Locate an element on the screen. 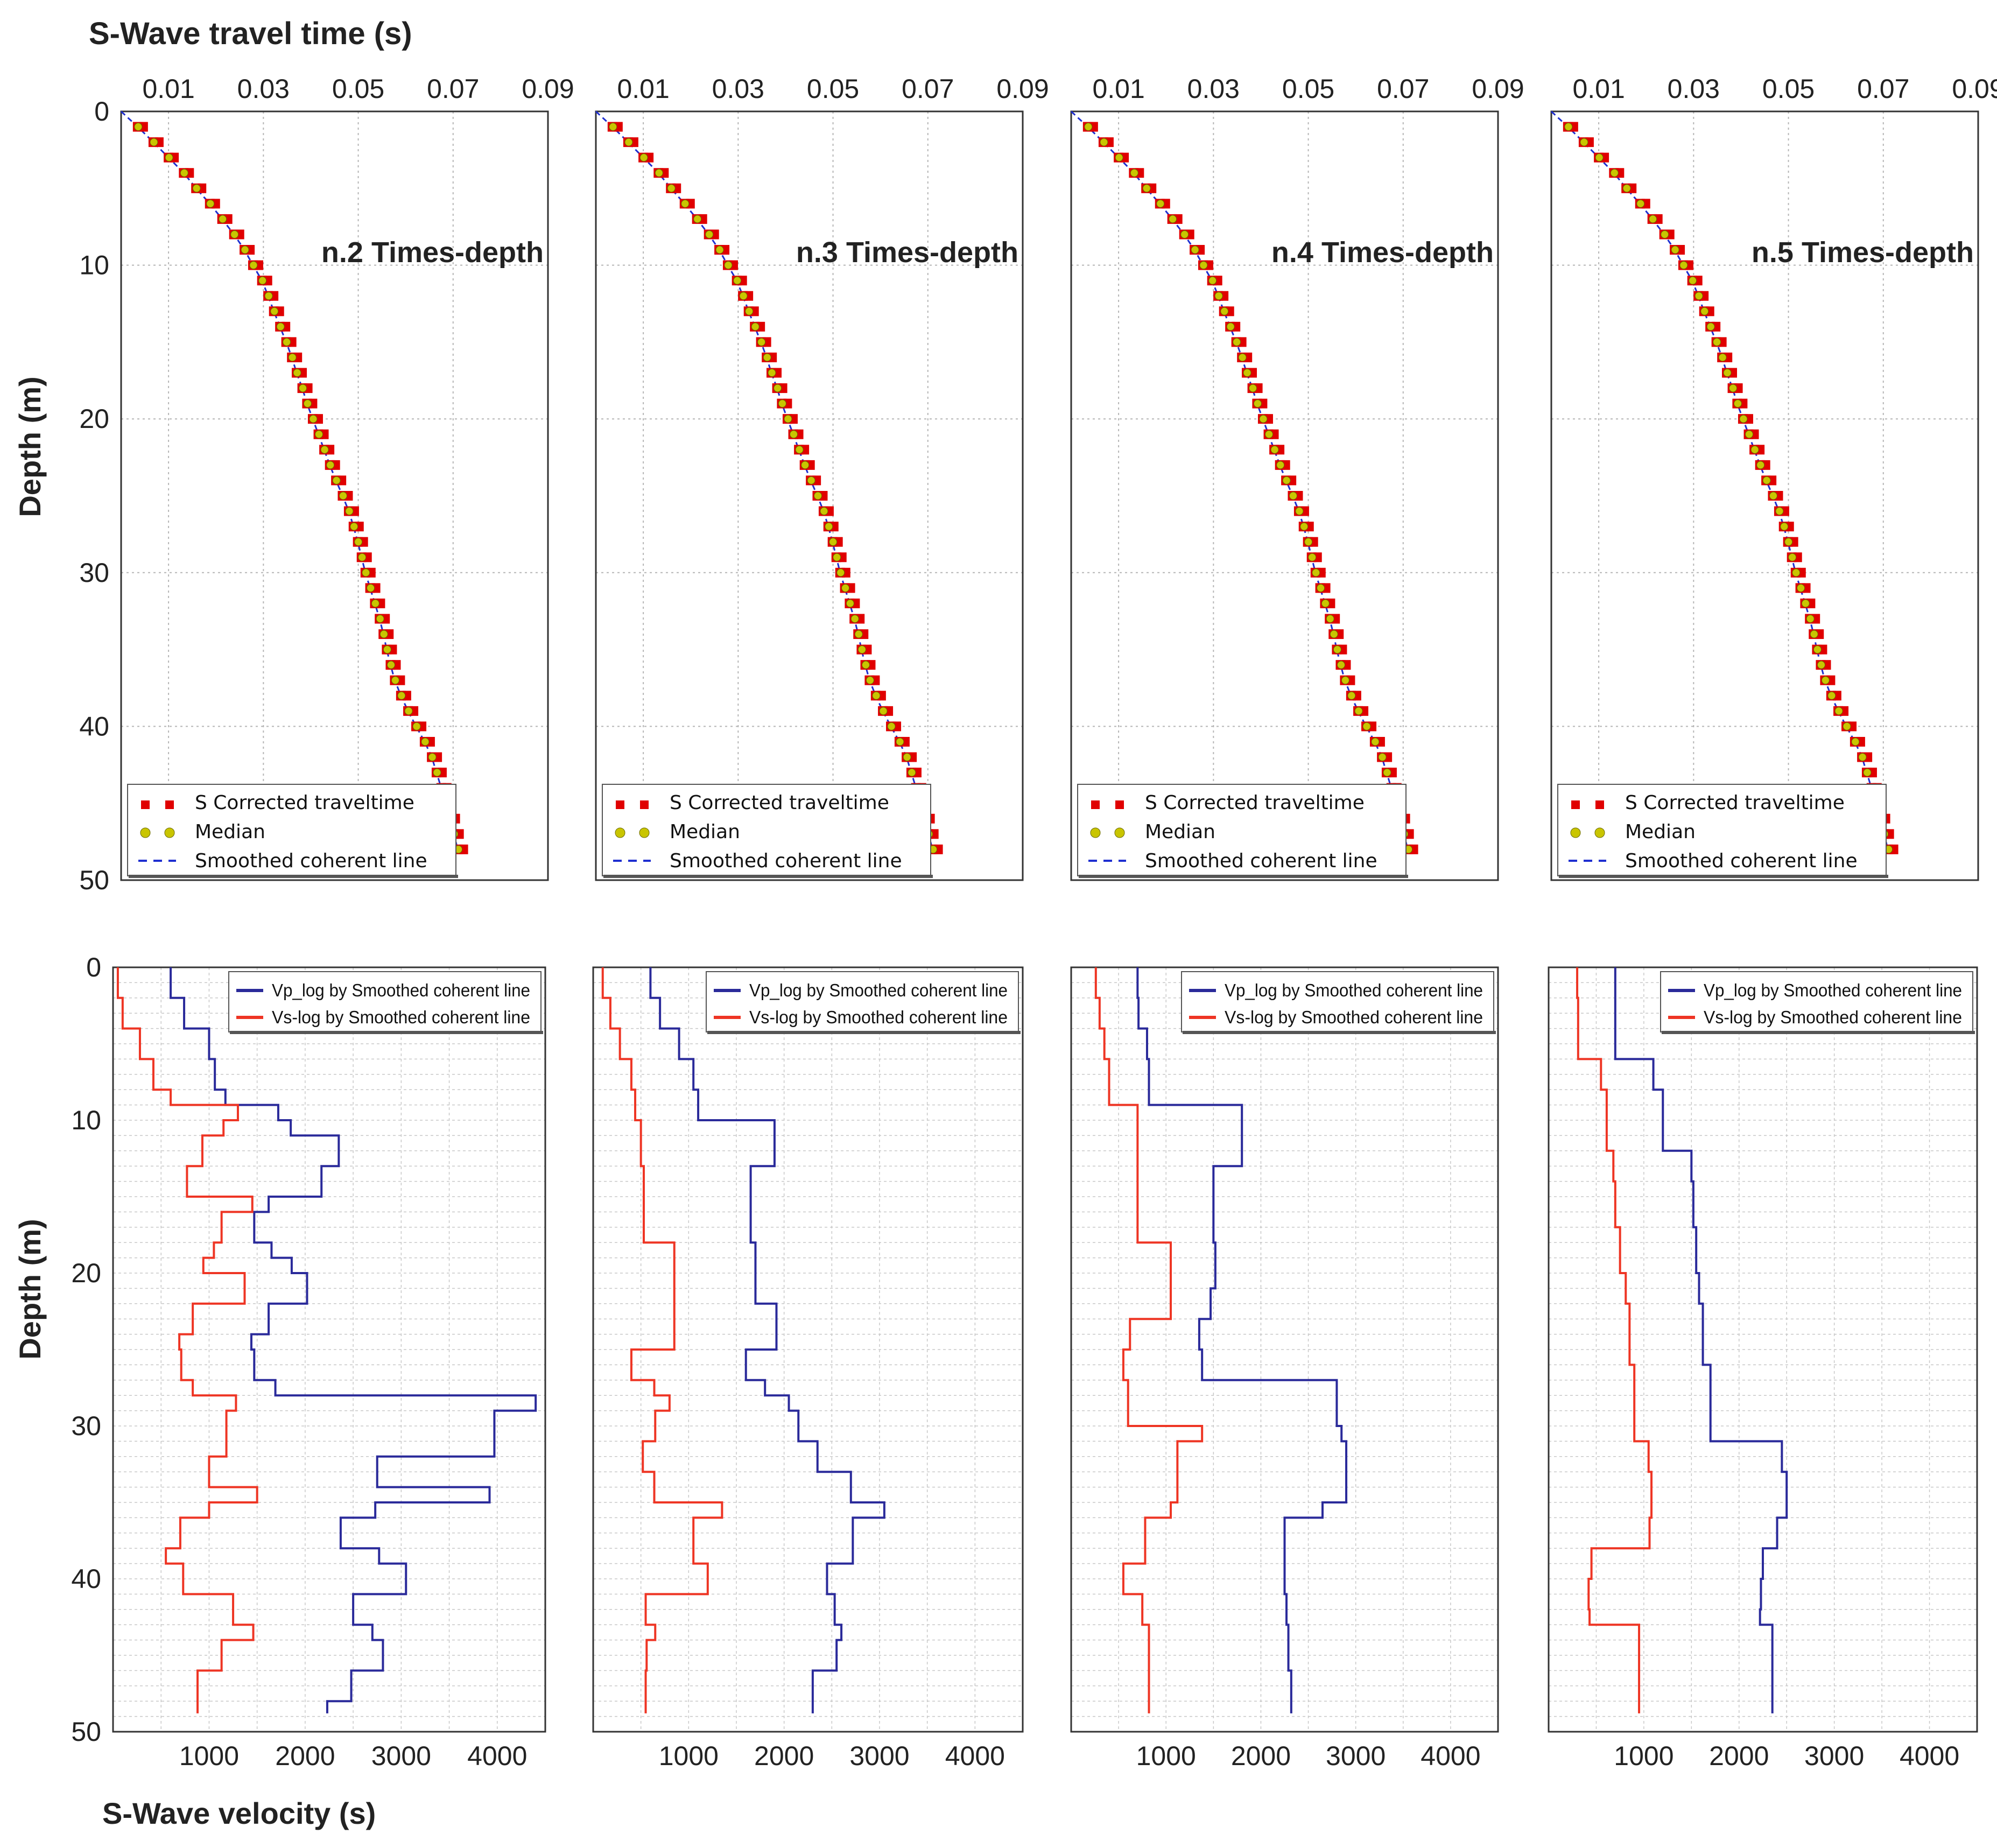 Image resolution: width=1997 pixels, height=1848 pixels. panel-title: n.3 Times-depth is located at coordinates (907, 252).